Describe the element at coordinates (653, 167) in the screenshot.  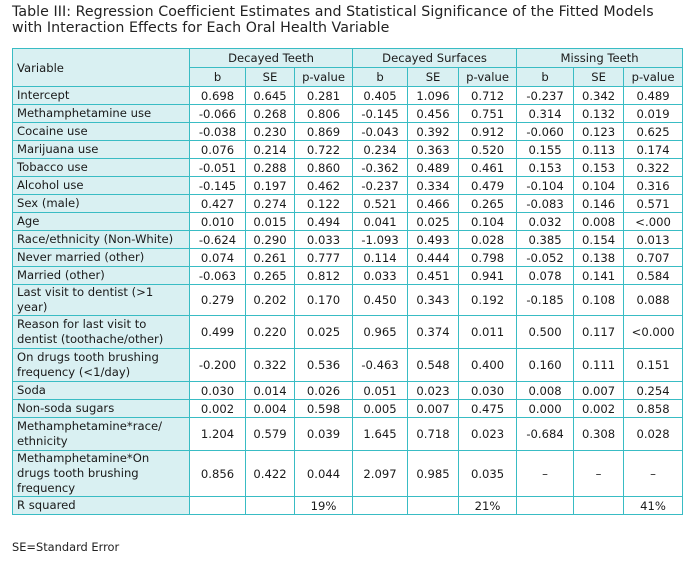
I see `value-cell: 0.322` at that location.